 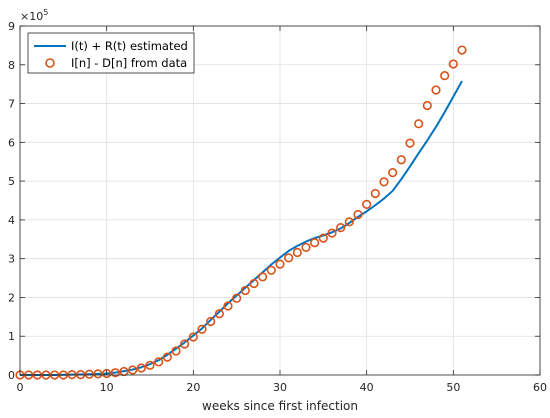 What do you see at coordinates (453, 387) in the screenshot?
I see `x-tick-label: 50` at bounding box center [453, 387].